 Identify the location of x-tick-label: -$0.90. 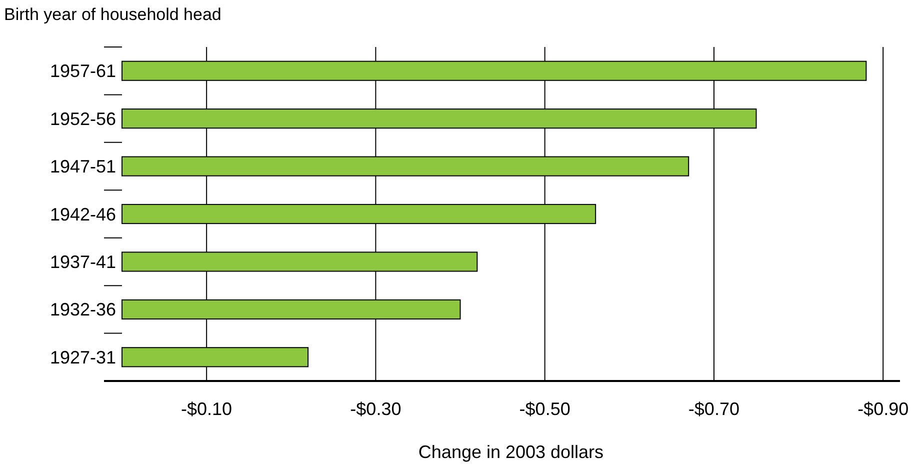
(883, 409).